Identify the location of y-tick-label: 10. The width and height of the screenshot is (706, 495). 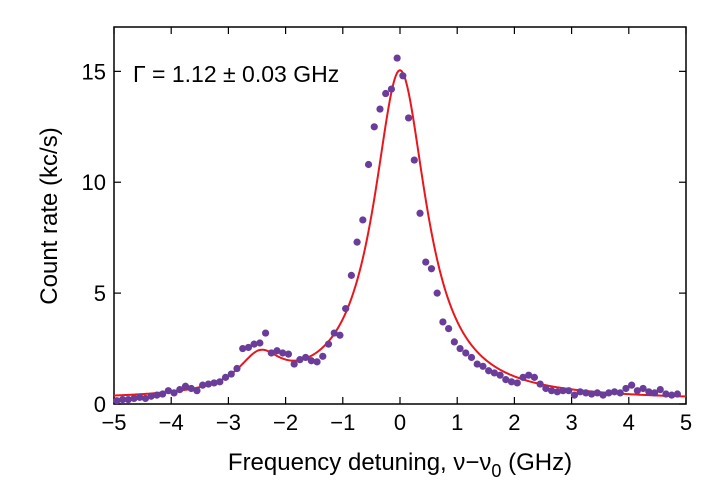
(94, 182).